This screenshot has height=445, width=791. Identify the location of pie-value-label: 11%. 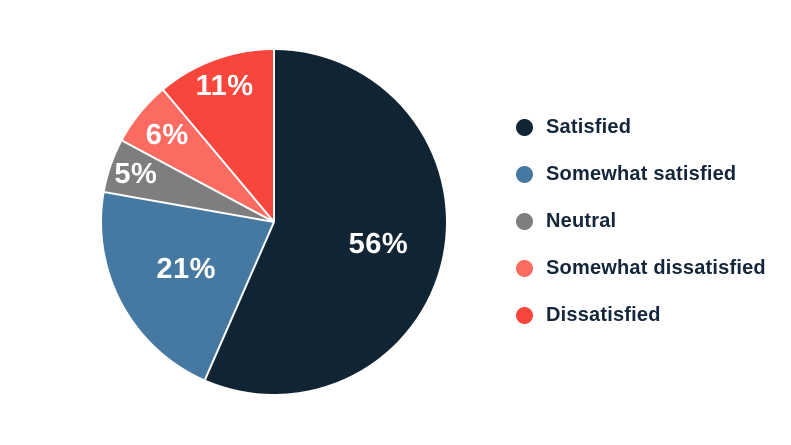
(225, 86).